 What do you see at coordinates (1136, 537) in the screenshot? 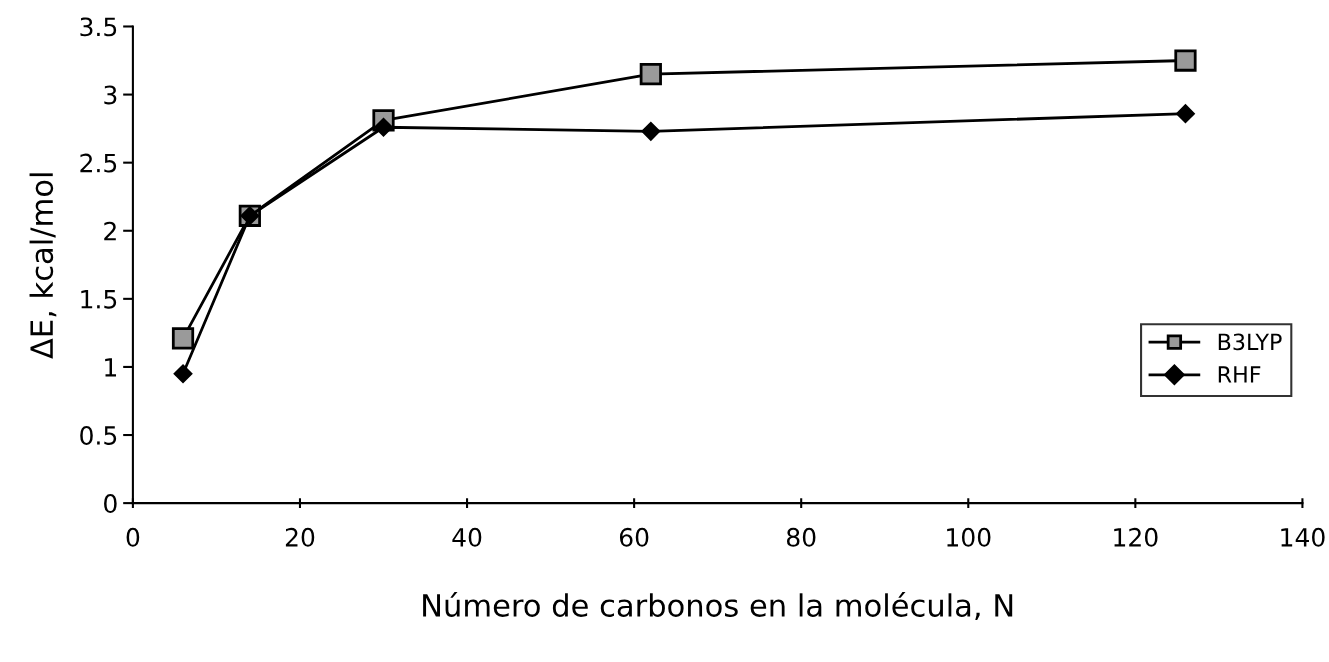
I see `x-tick-label: 120` at bounding box center [1136, 537].